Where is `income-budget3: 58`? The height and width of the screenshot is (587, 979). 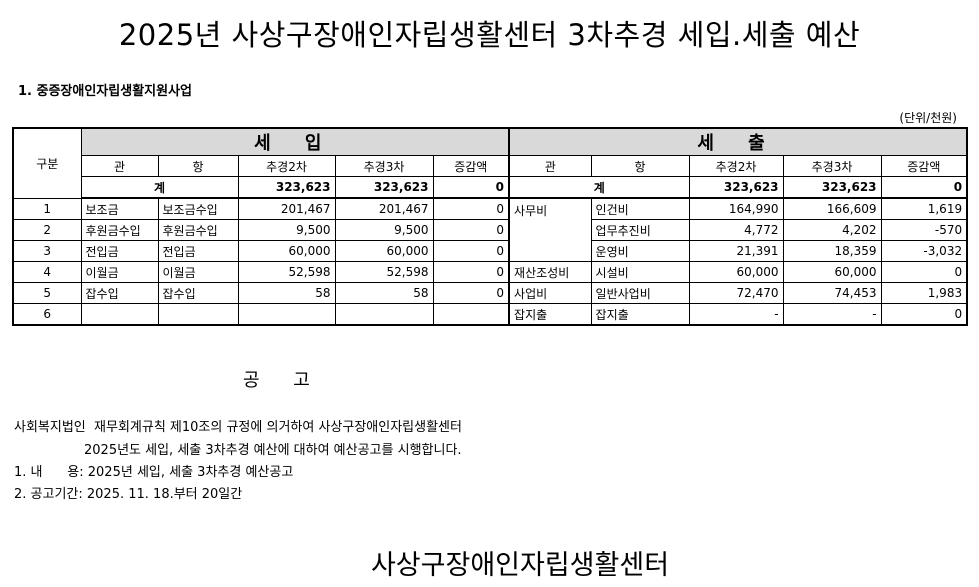 income-budget3: 58 is located at coordinates (384, 293).